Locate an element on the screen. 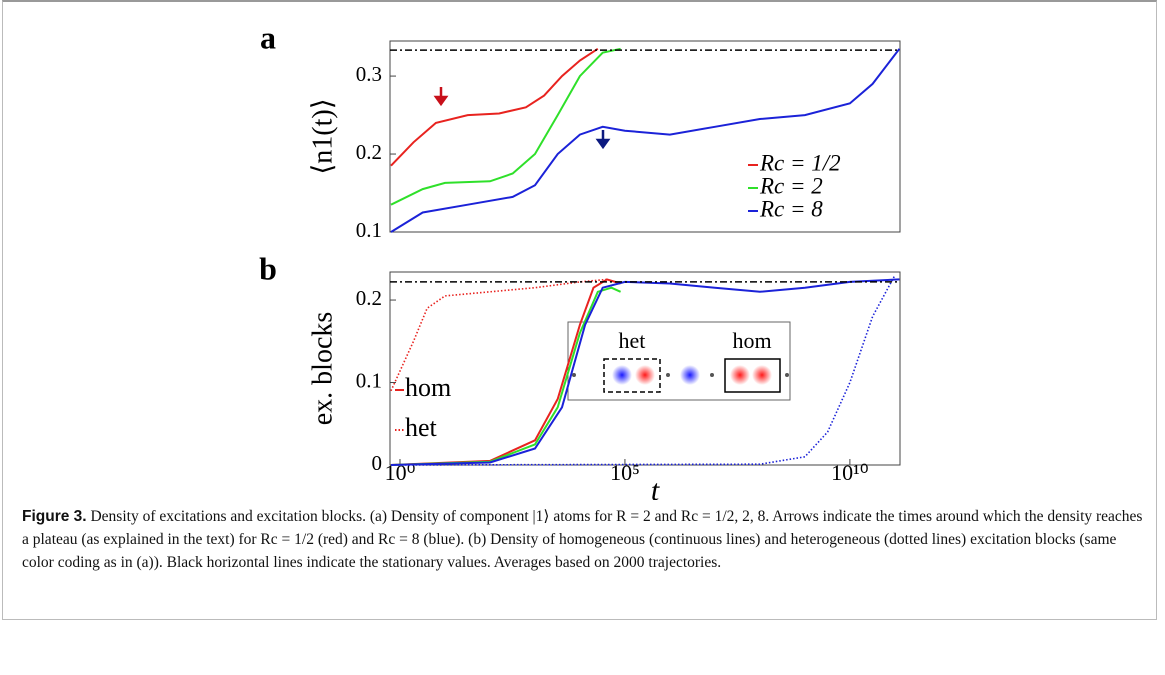 This screenshot has height=675, width=1165. legend-label: Rc = 8 is located at coordinates (791, 208).